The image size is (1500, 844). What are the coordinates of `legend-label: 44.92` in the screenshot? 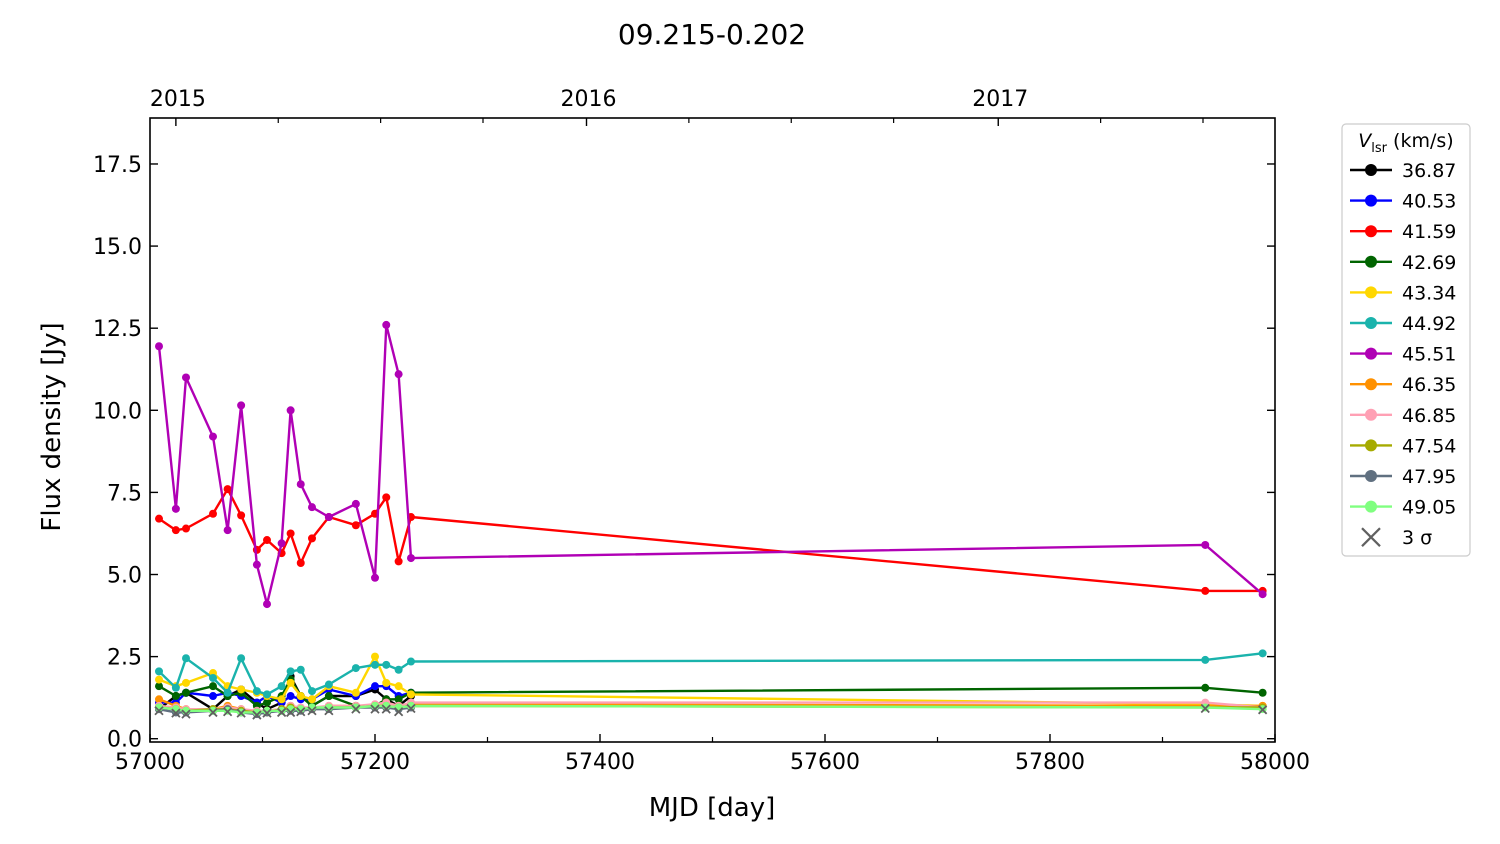 It's located at (1429, 324).